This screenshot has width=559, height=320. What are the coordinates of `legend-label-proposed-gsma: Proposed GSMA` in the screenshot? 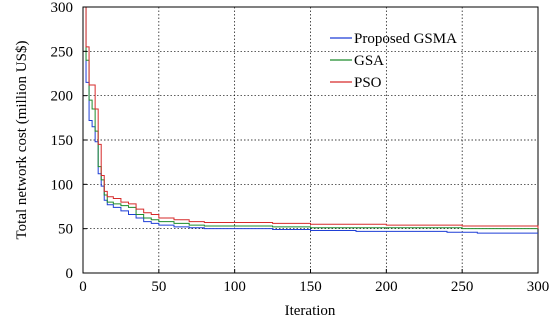 It's located at (405, 39).